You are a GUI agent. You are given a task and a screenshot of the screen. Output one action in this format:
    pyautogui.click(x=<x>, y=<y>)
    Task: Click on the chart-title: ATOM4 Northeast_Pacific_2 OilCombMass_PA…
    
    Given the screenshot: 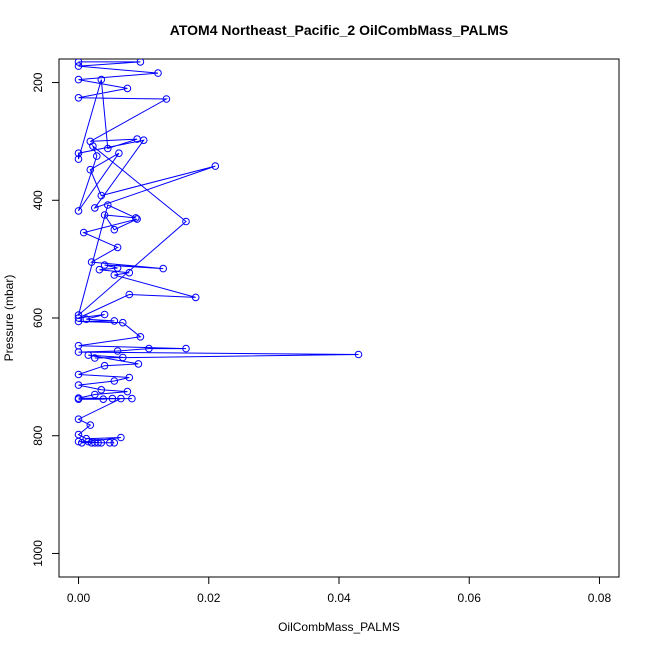 What is the action you would take?
    pyautogui.click(x=339, y=30)
    